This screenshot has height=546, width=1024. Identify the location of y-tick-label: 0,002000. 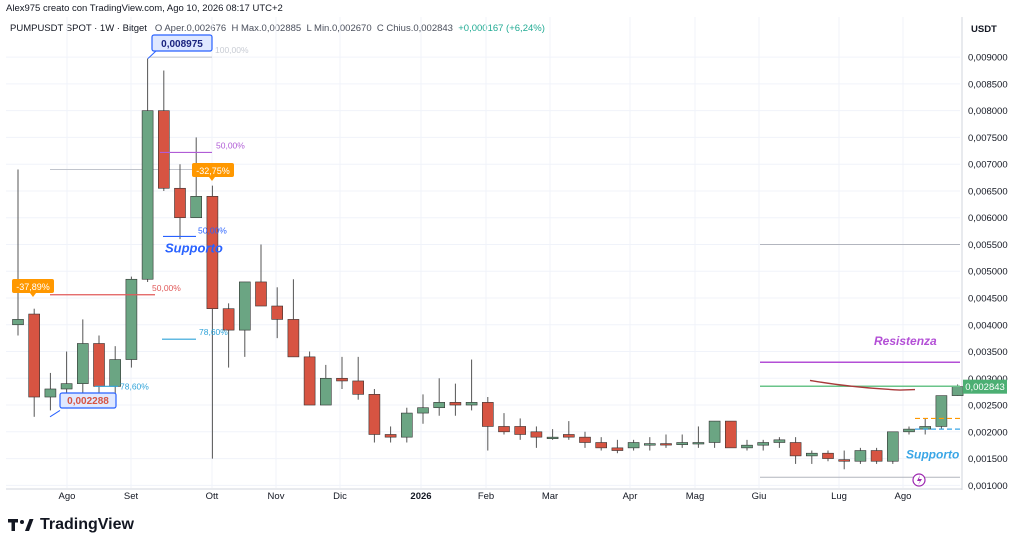
(988, 432).